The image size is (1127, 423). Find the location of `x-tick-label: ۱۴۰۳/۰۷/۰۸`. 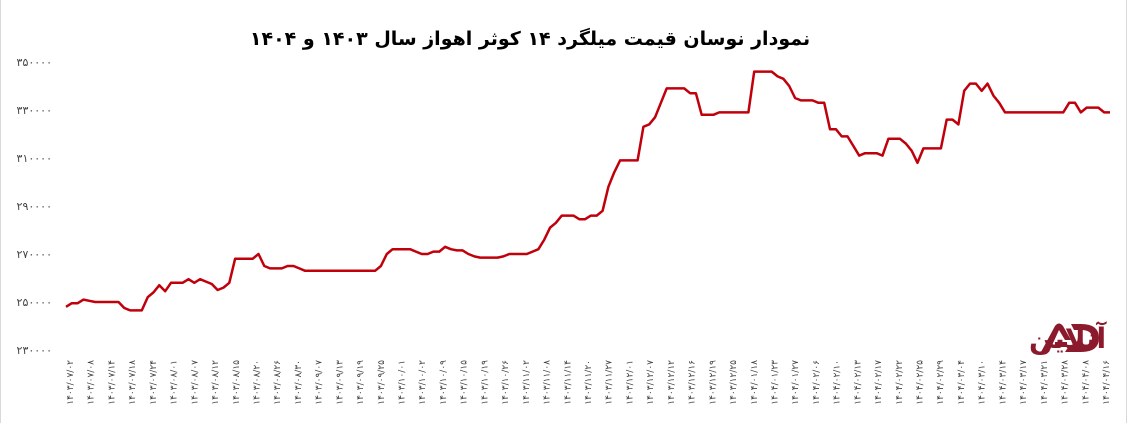

x-tick-label: ۱۴۰۳/۰۷/۰۸ is located at coordinates (92, 382).